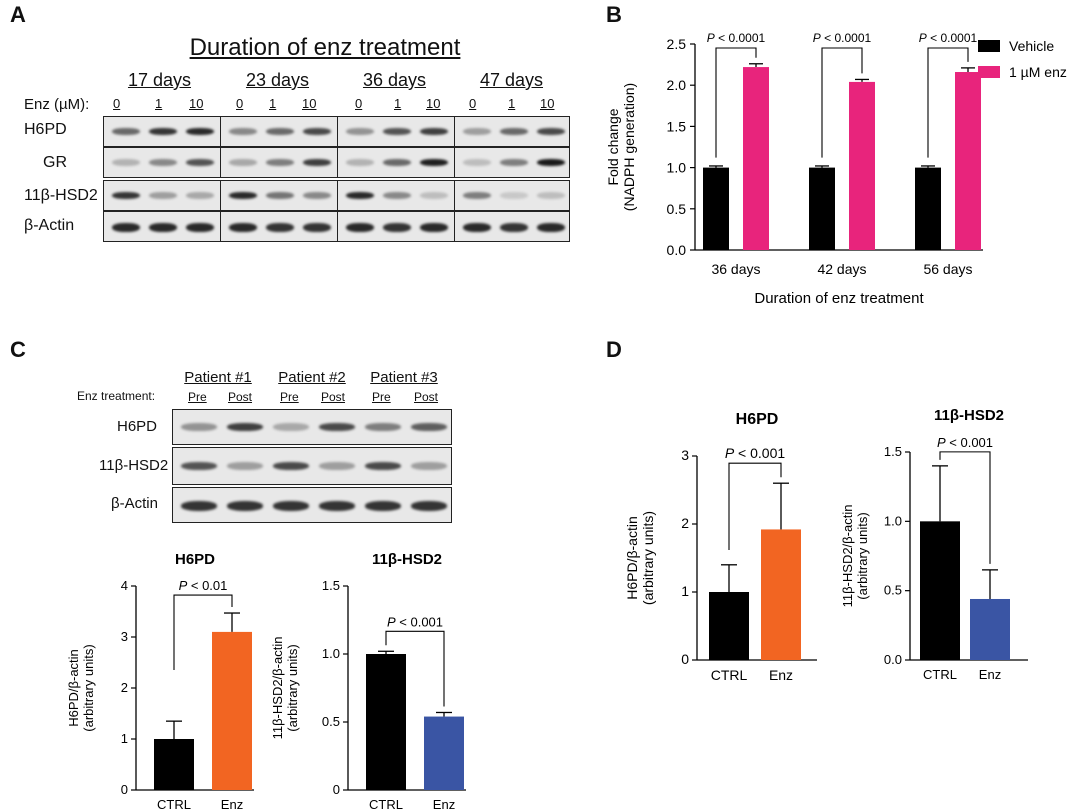  I want to click on p-value-text: < 0.001, so click(969, 442).